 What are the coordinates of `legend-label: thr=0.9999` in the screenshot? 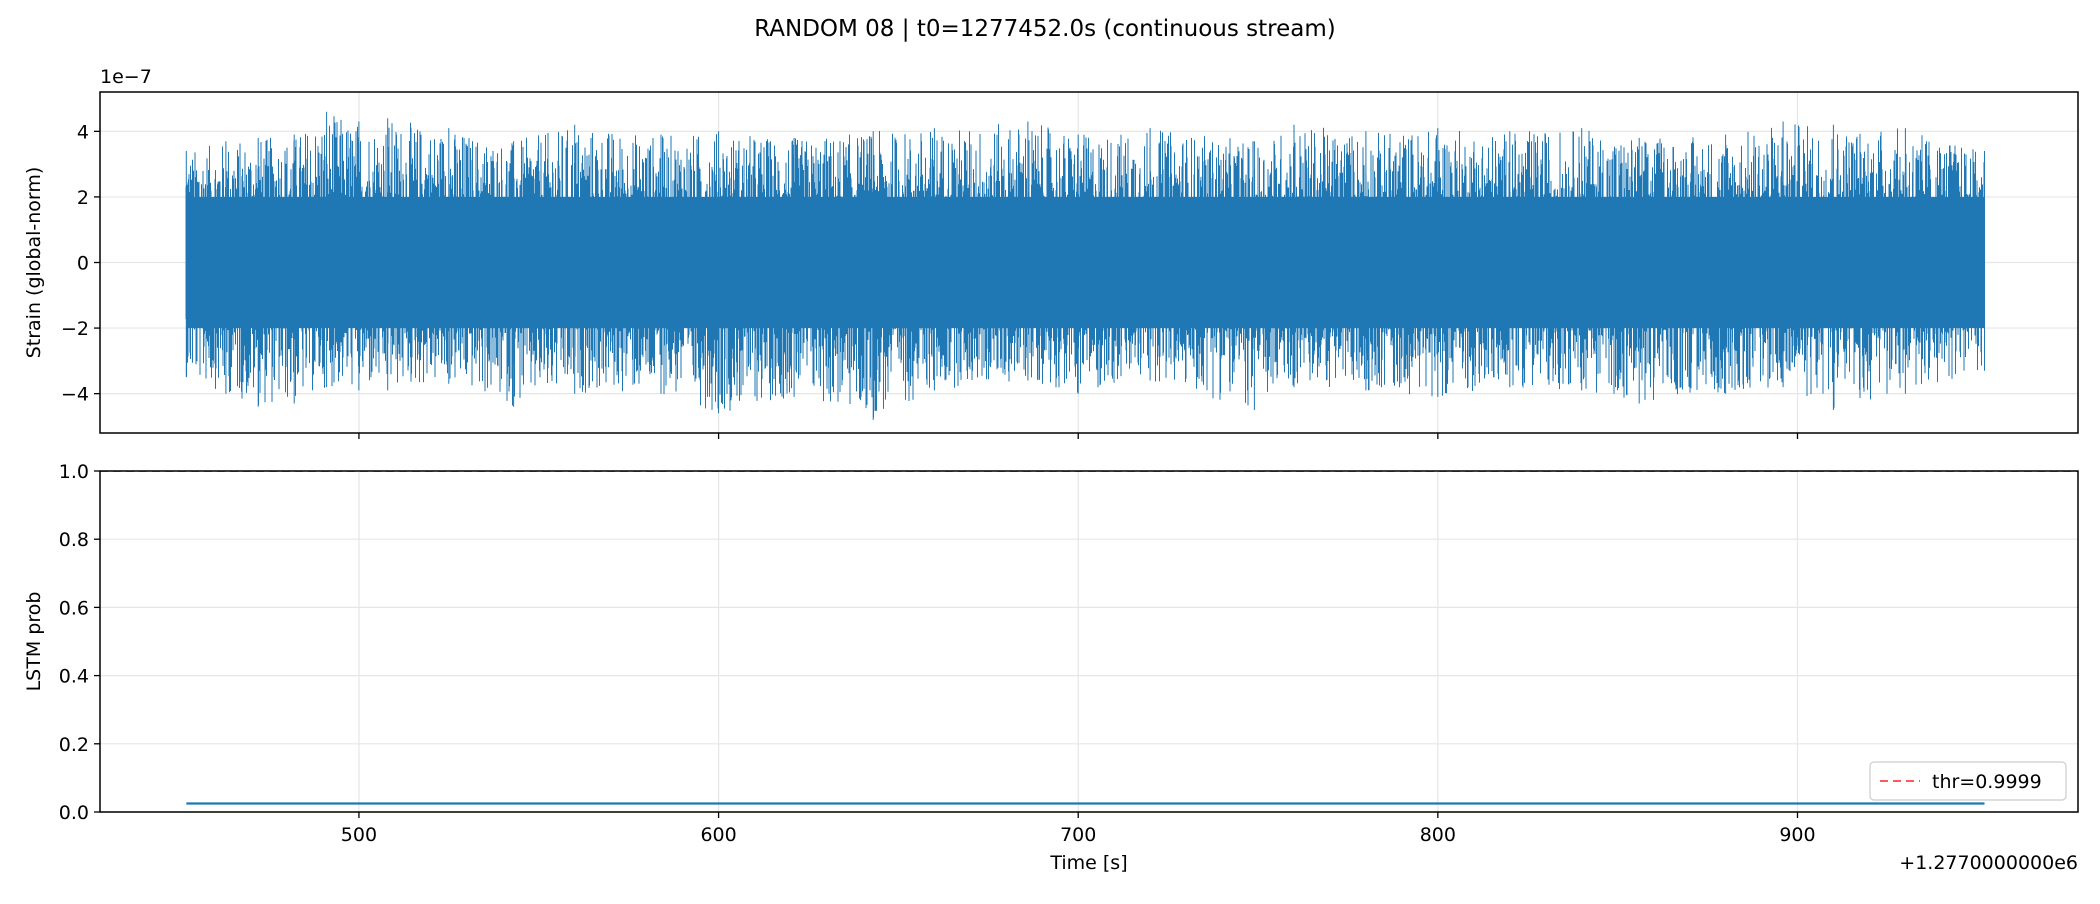 It's located at (1987, 782).